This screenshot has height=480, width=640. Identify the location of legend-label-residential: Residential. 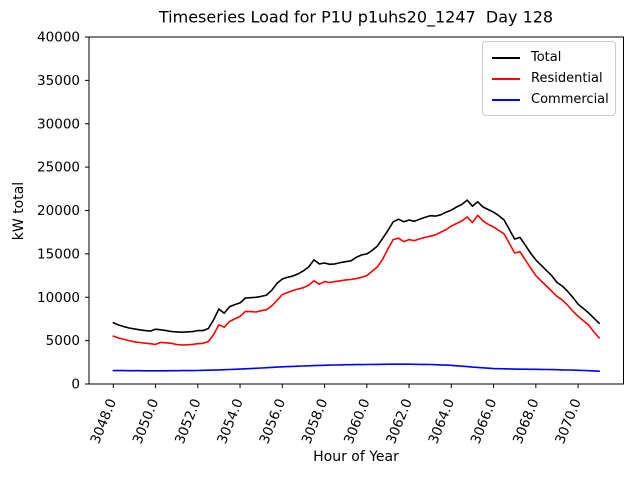
(567, 78).